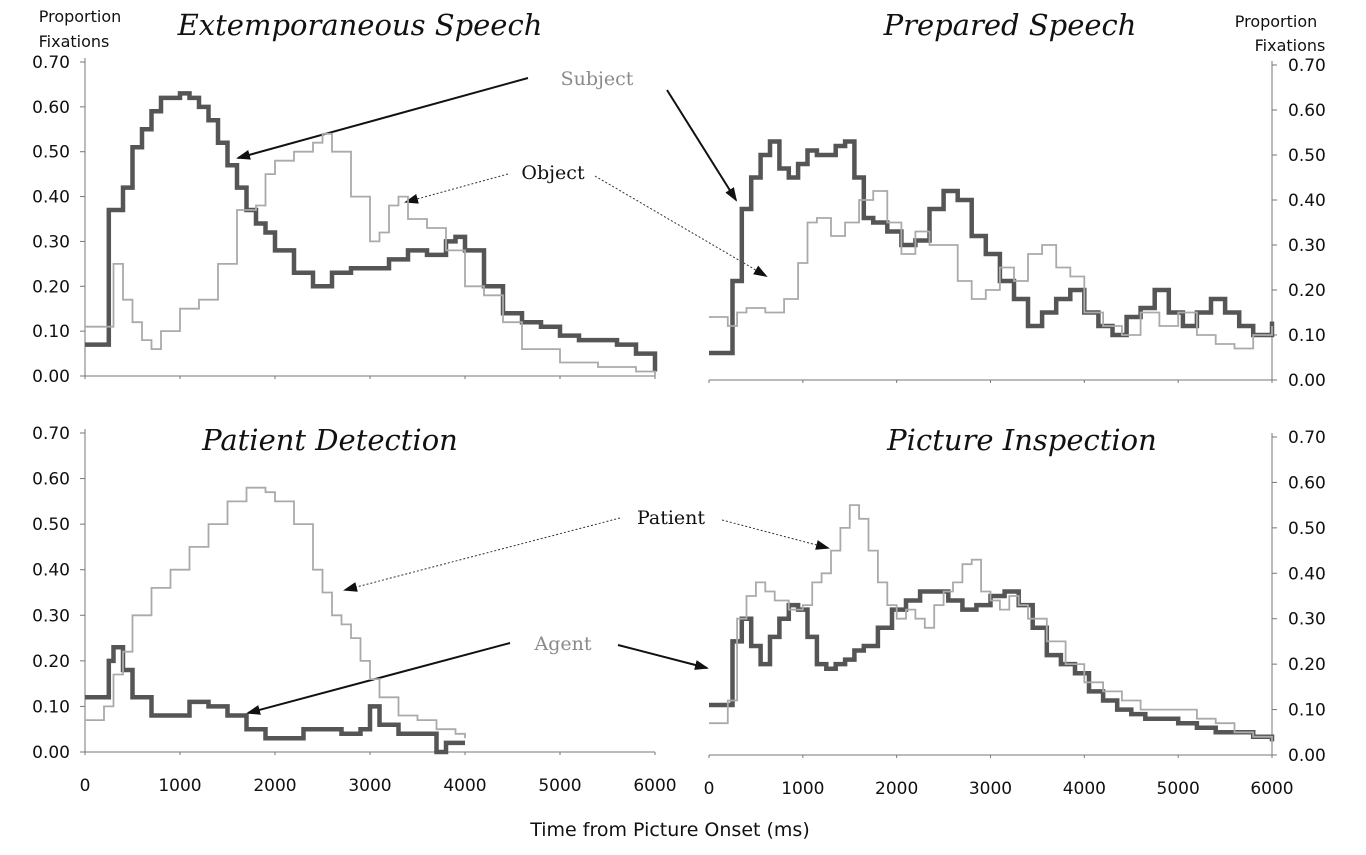 This screenshot has height=855, width=1366. What do you see at coordinates (482, 554) in the screenshot?
I see `arrow-patient-left` at bounding box center [482, 554].